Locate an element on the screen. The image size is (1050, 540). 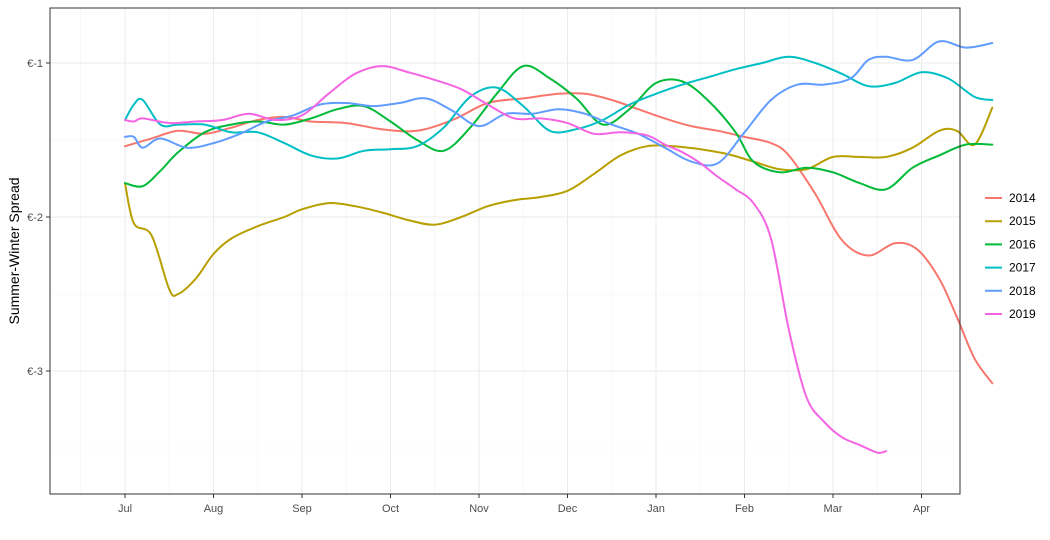
x-tick-label: Mar is located at coordinates (833, 509).